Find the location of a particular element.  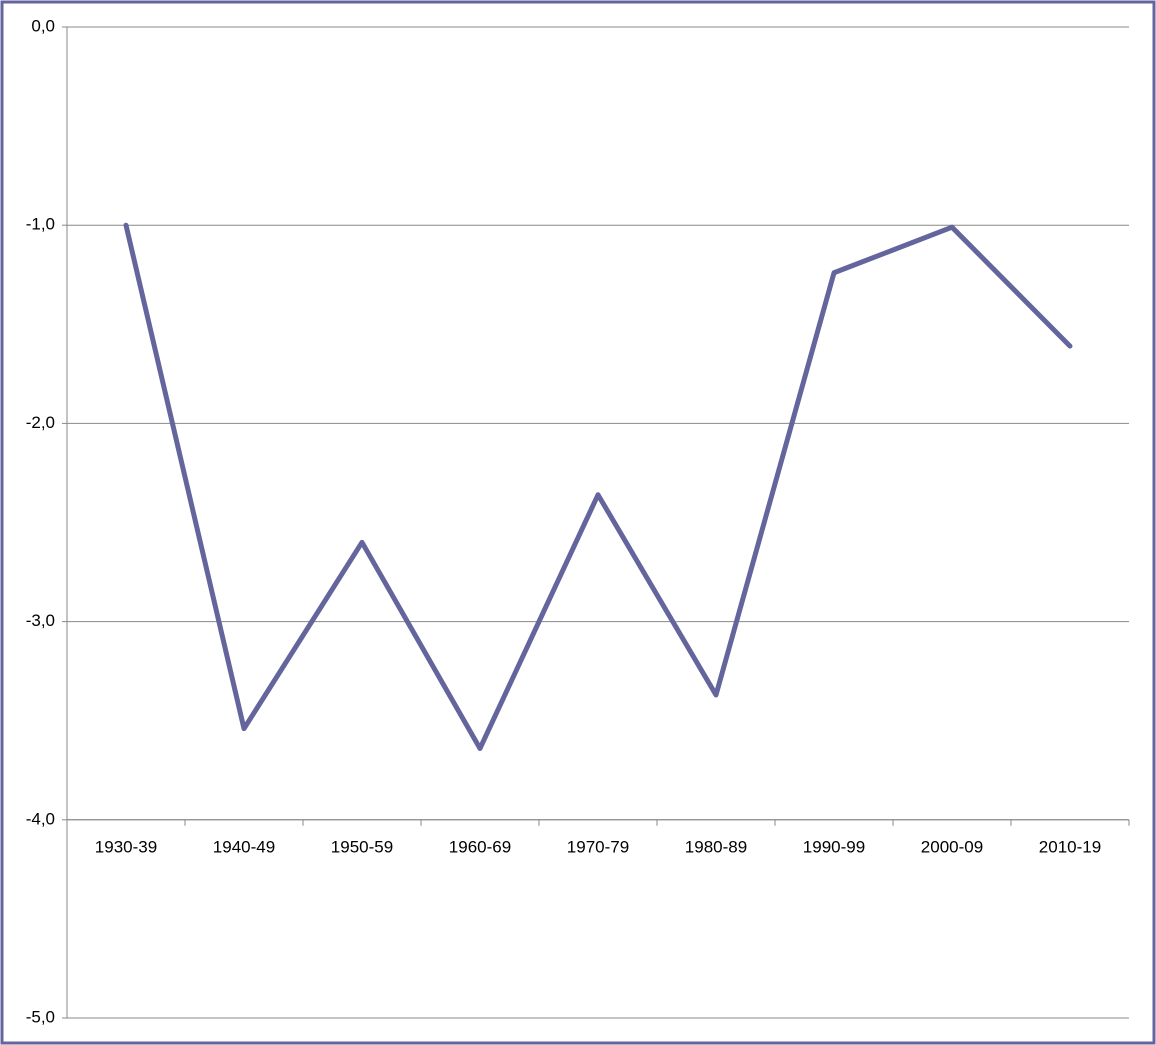

y-tick-label: -2,0 is located at coordinates (40, 422).